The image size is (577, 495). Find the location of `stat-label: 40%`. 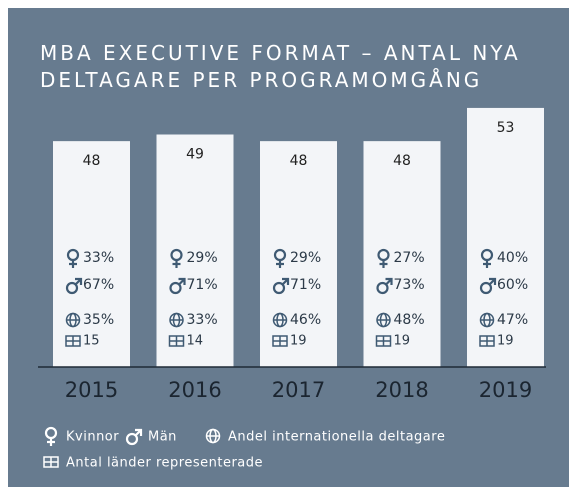

stat-label: 40% is located at coordinates (512, 258).